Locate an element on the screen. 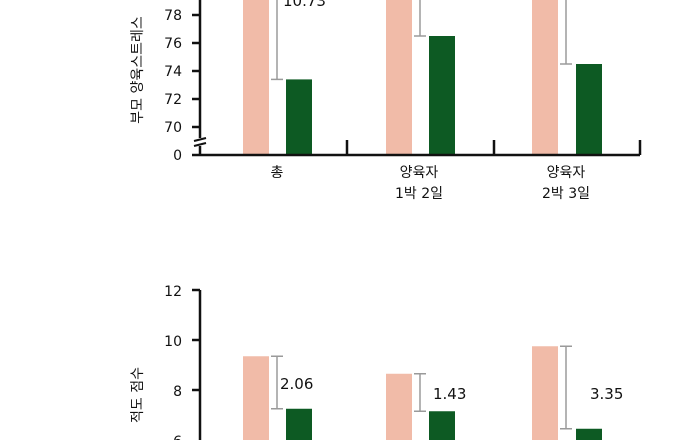 The width and height of the screenshot is (700, 440). top-category-2-line1: 양육자 is located at coordinates (419, 173).